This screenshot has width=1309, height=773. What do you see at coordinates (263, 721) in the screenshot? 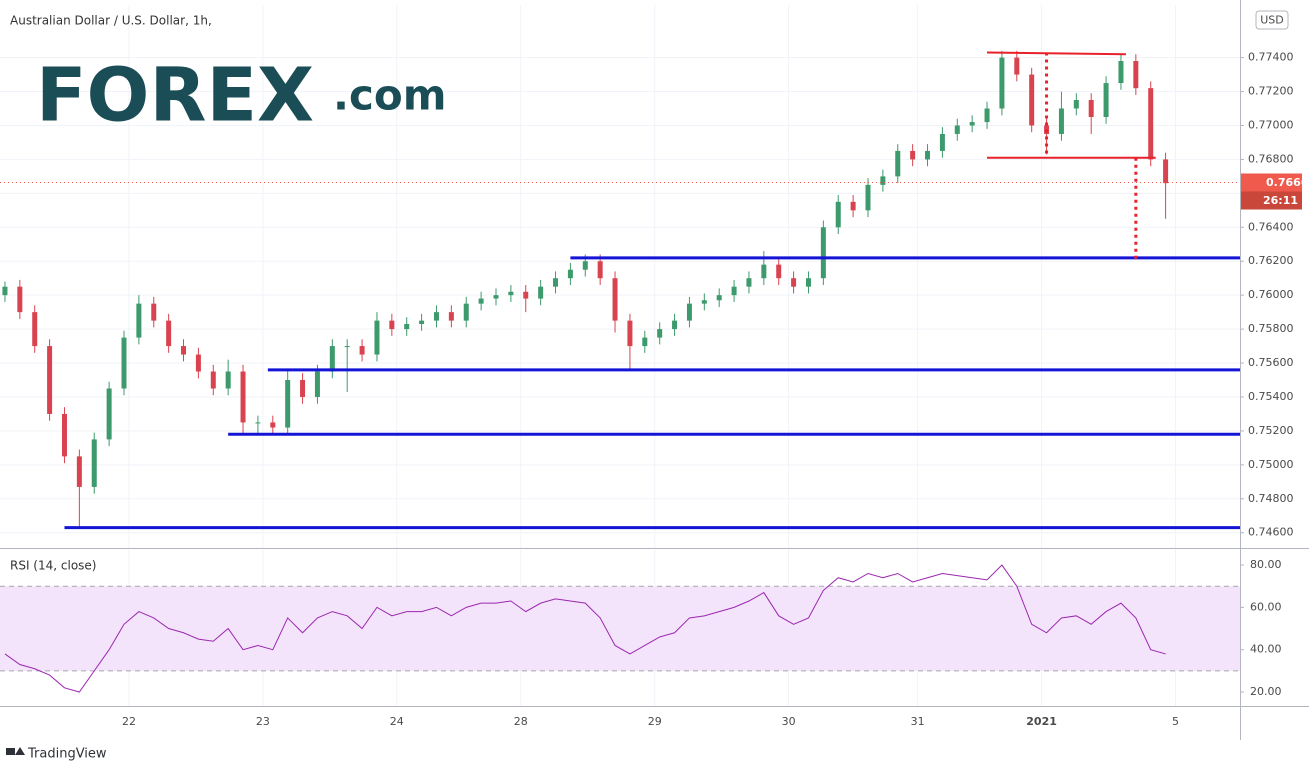
I see `x-tick-label: 23` at bounding box center [263, 721].